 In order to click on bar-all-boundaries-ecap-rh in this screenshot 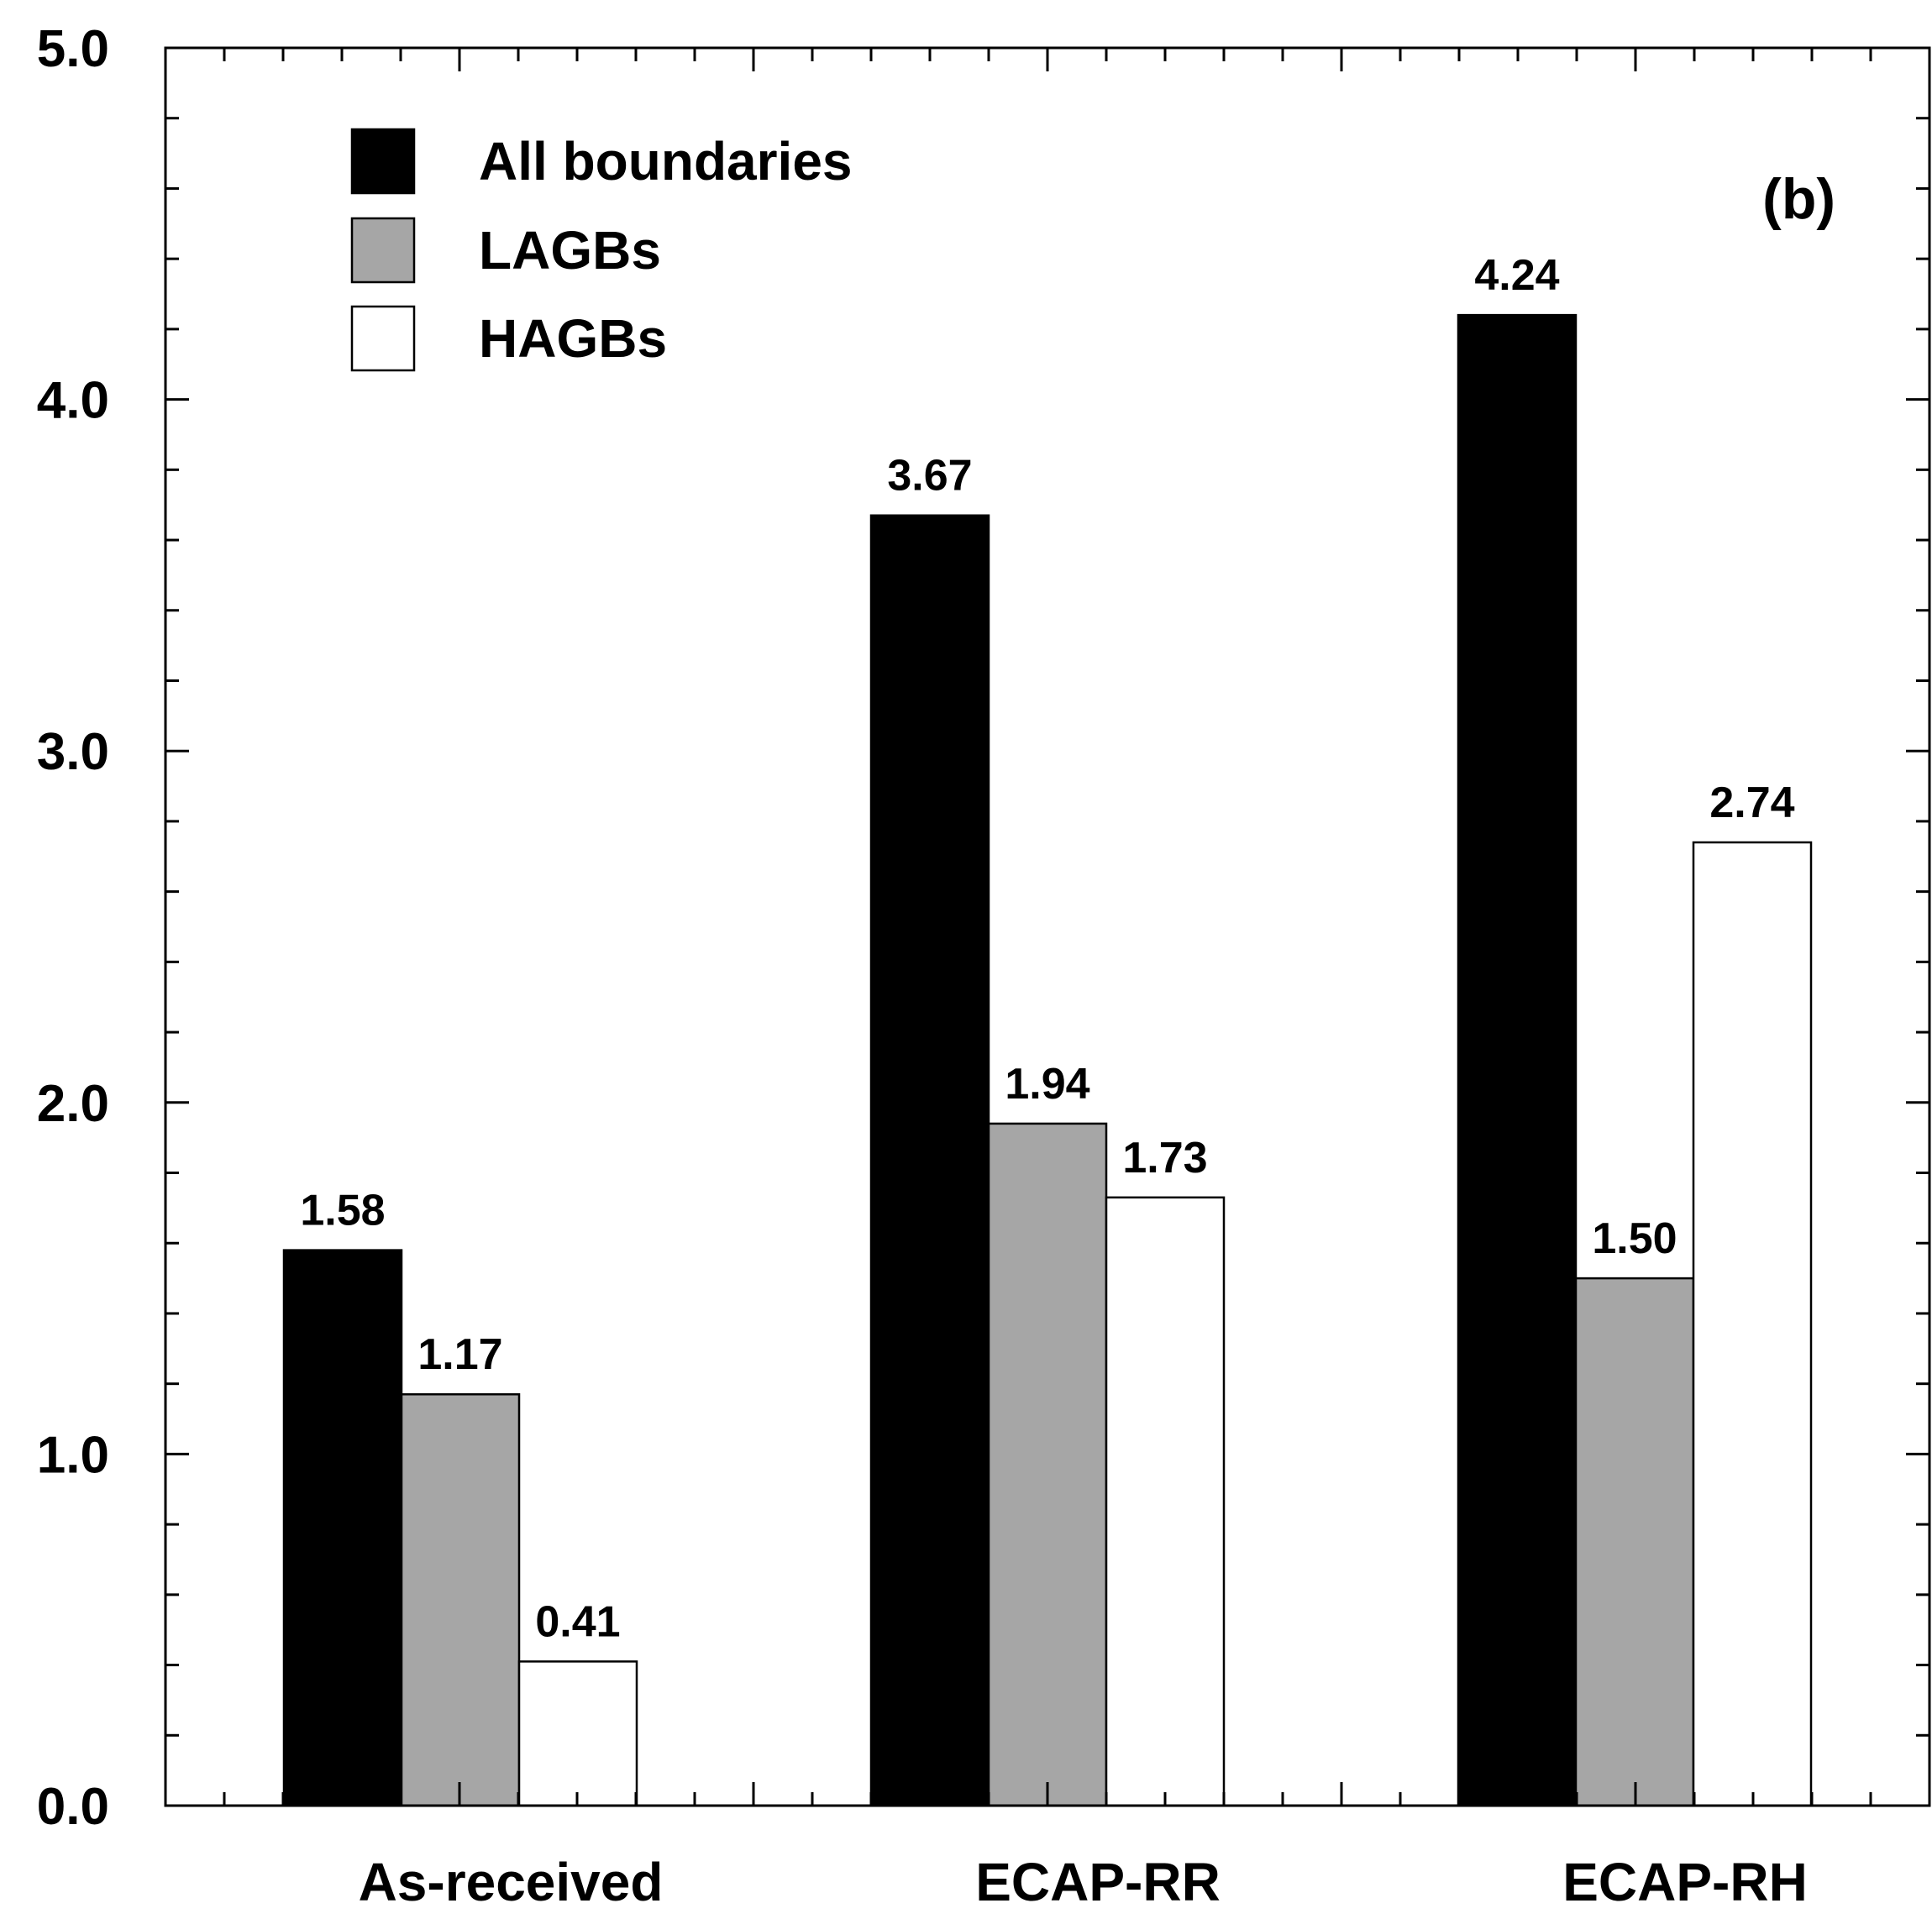, I will do `click(1517, 1060)`.